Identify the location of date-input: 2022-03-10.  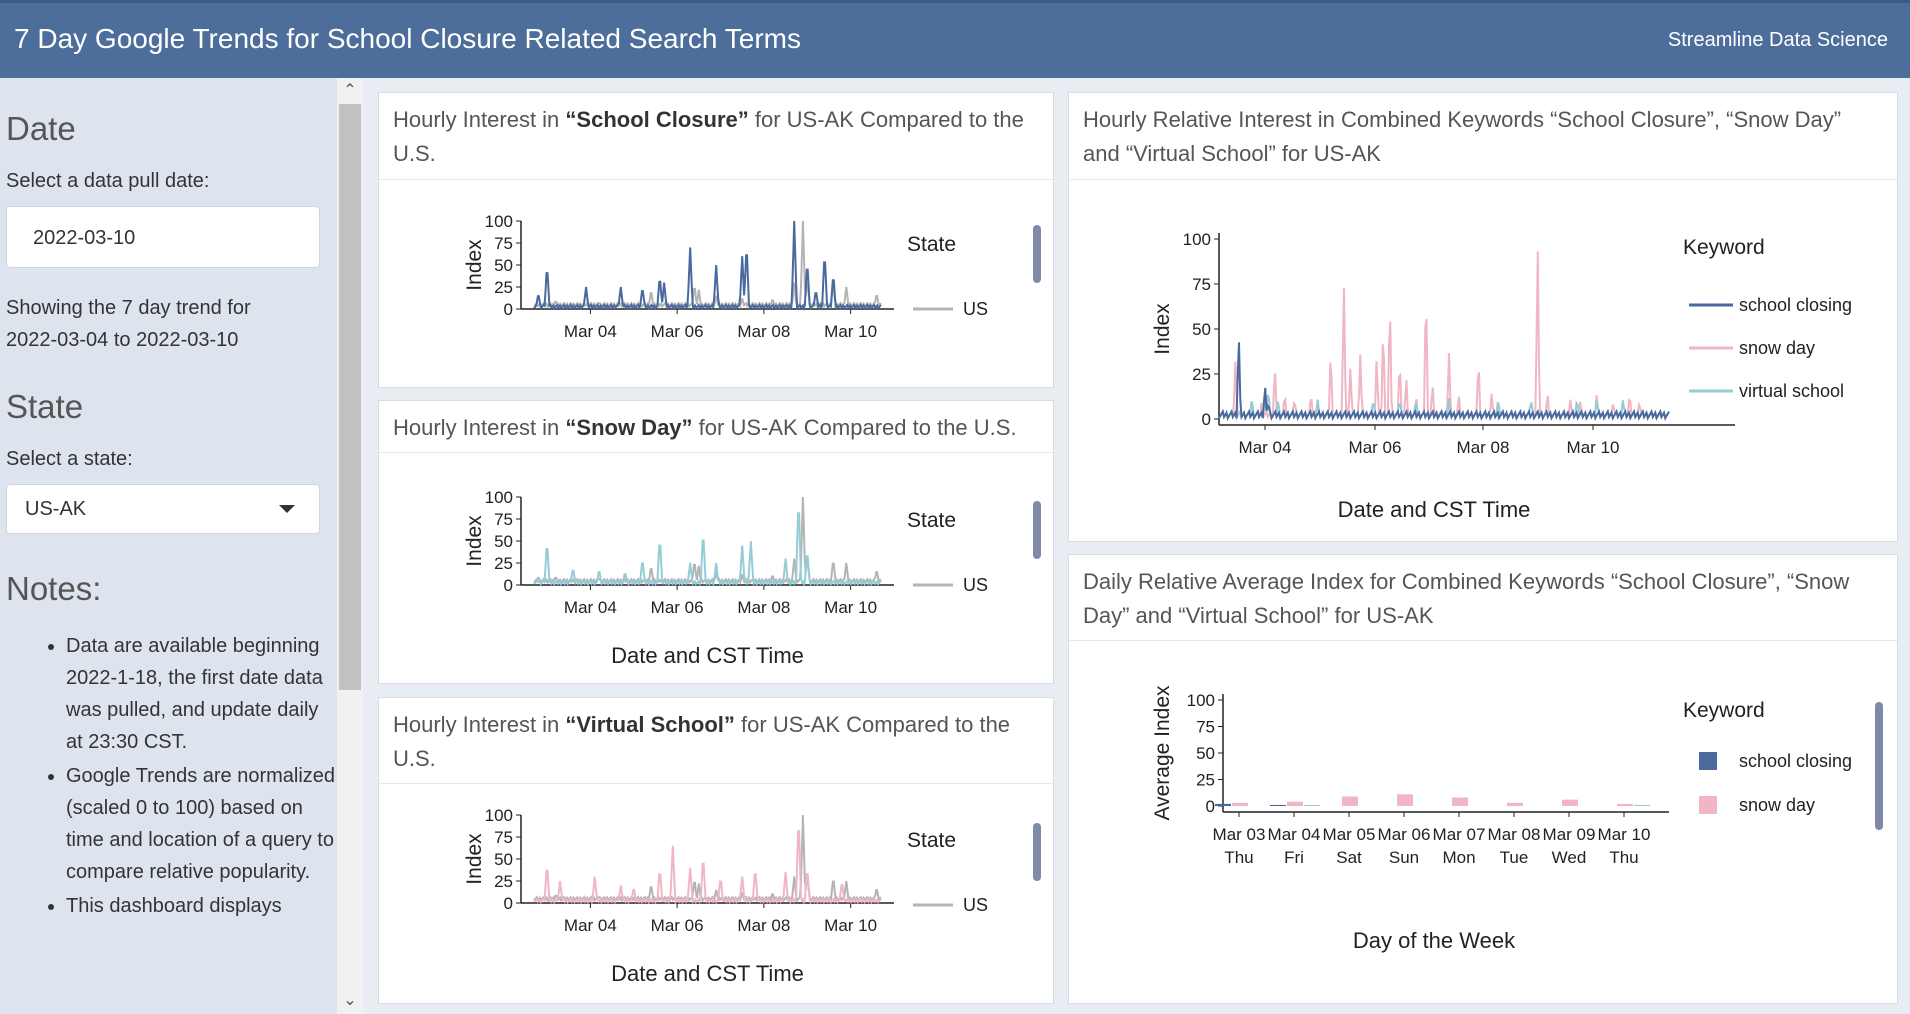
(163, 237).